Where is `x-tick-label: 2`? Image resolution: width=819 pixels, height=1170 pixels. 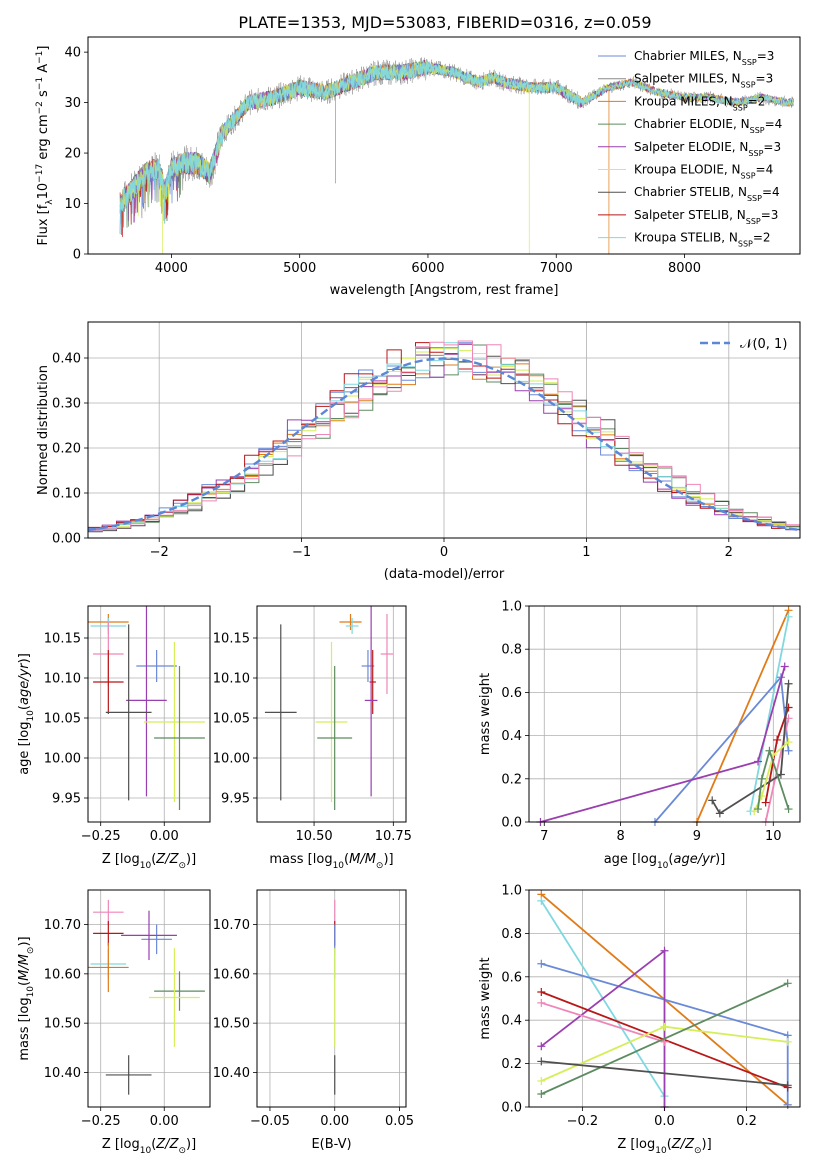
x-tick-label: 2 is located at coordinates (729, 552).